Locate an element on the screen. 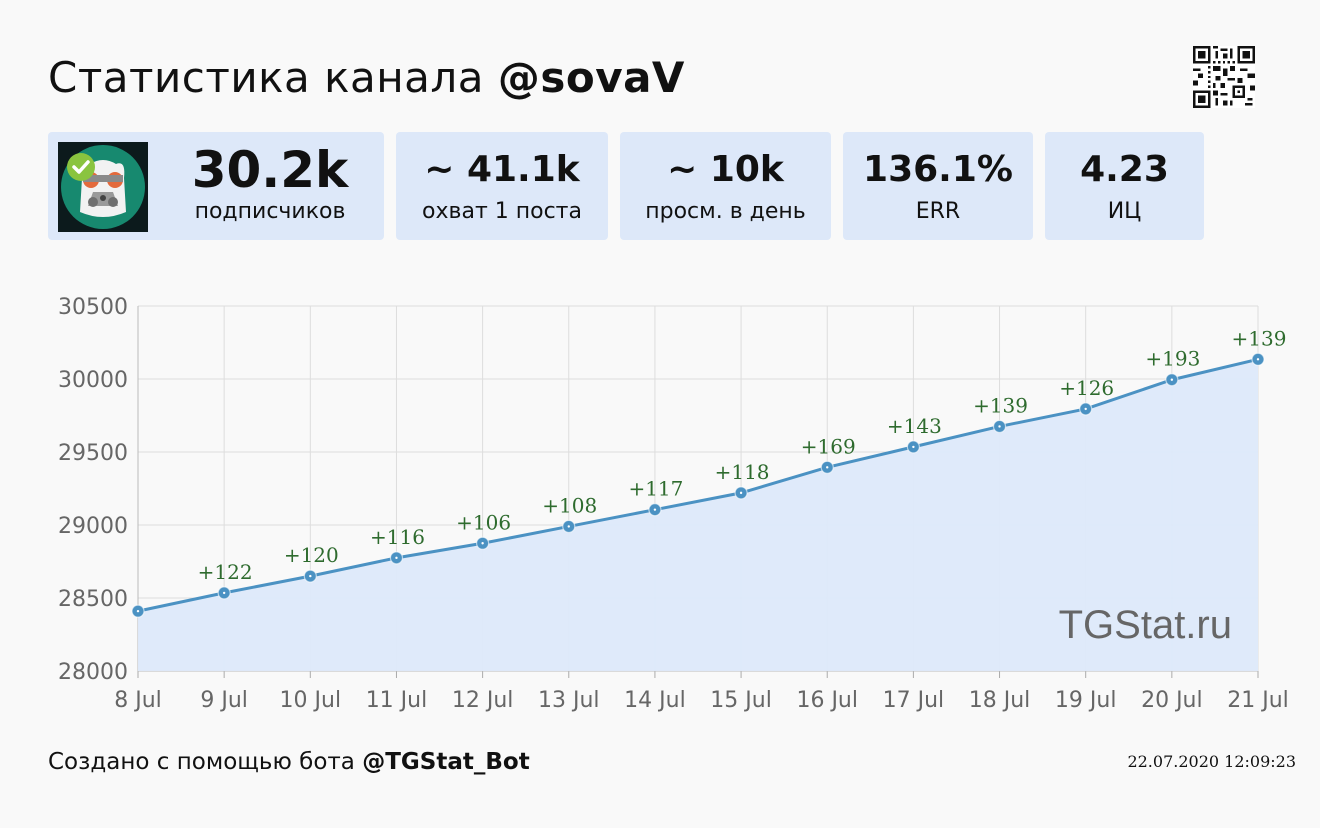 The height and width of the screenshot is (828, 1320). err-card: 136.1% ERR is located at coordinates (938, 186).